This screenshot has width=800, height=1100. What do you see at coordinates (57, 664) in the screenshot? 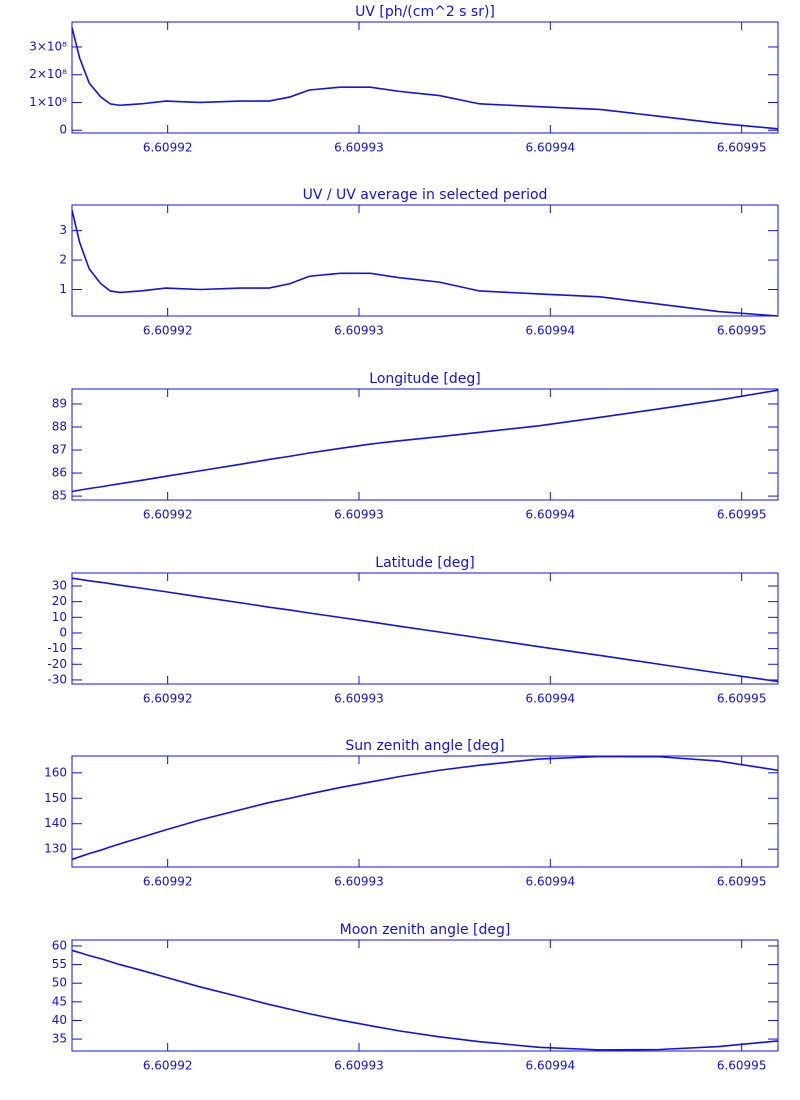
I see `y-tick-label: -20` at bounding box center [57, 664].